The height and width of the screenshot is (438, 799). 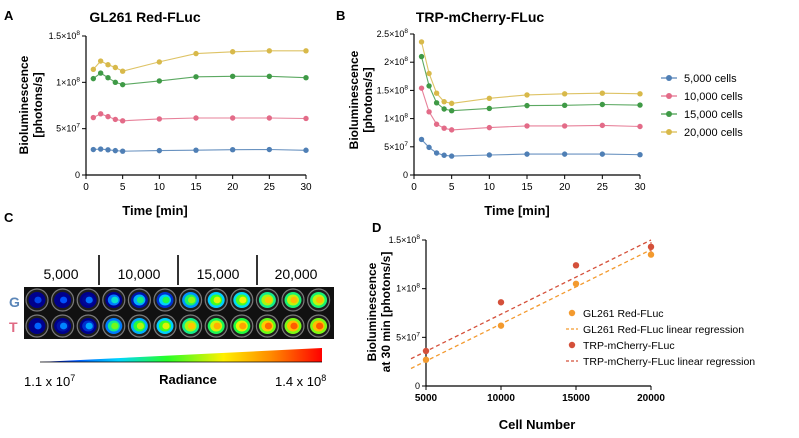 What do you see at coordinates (501, 398) in the screenshot?
I see `x-tick-label: 10000` at bounding box center [501, 398].